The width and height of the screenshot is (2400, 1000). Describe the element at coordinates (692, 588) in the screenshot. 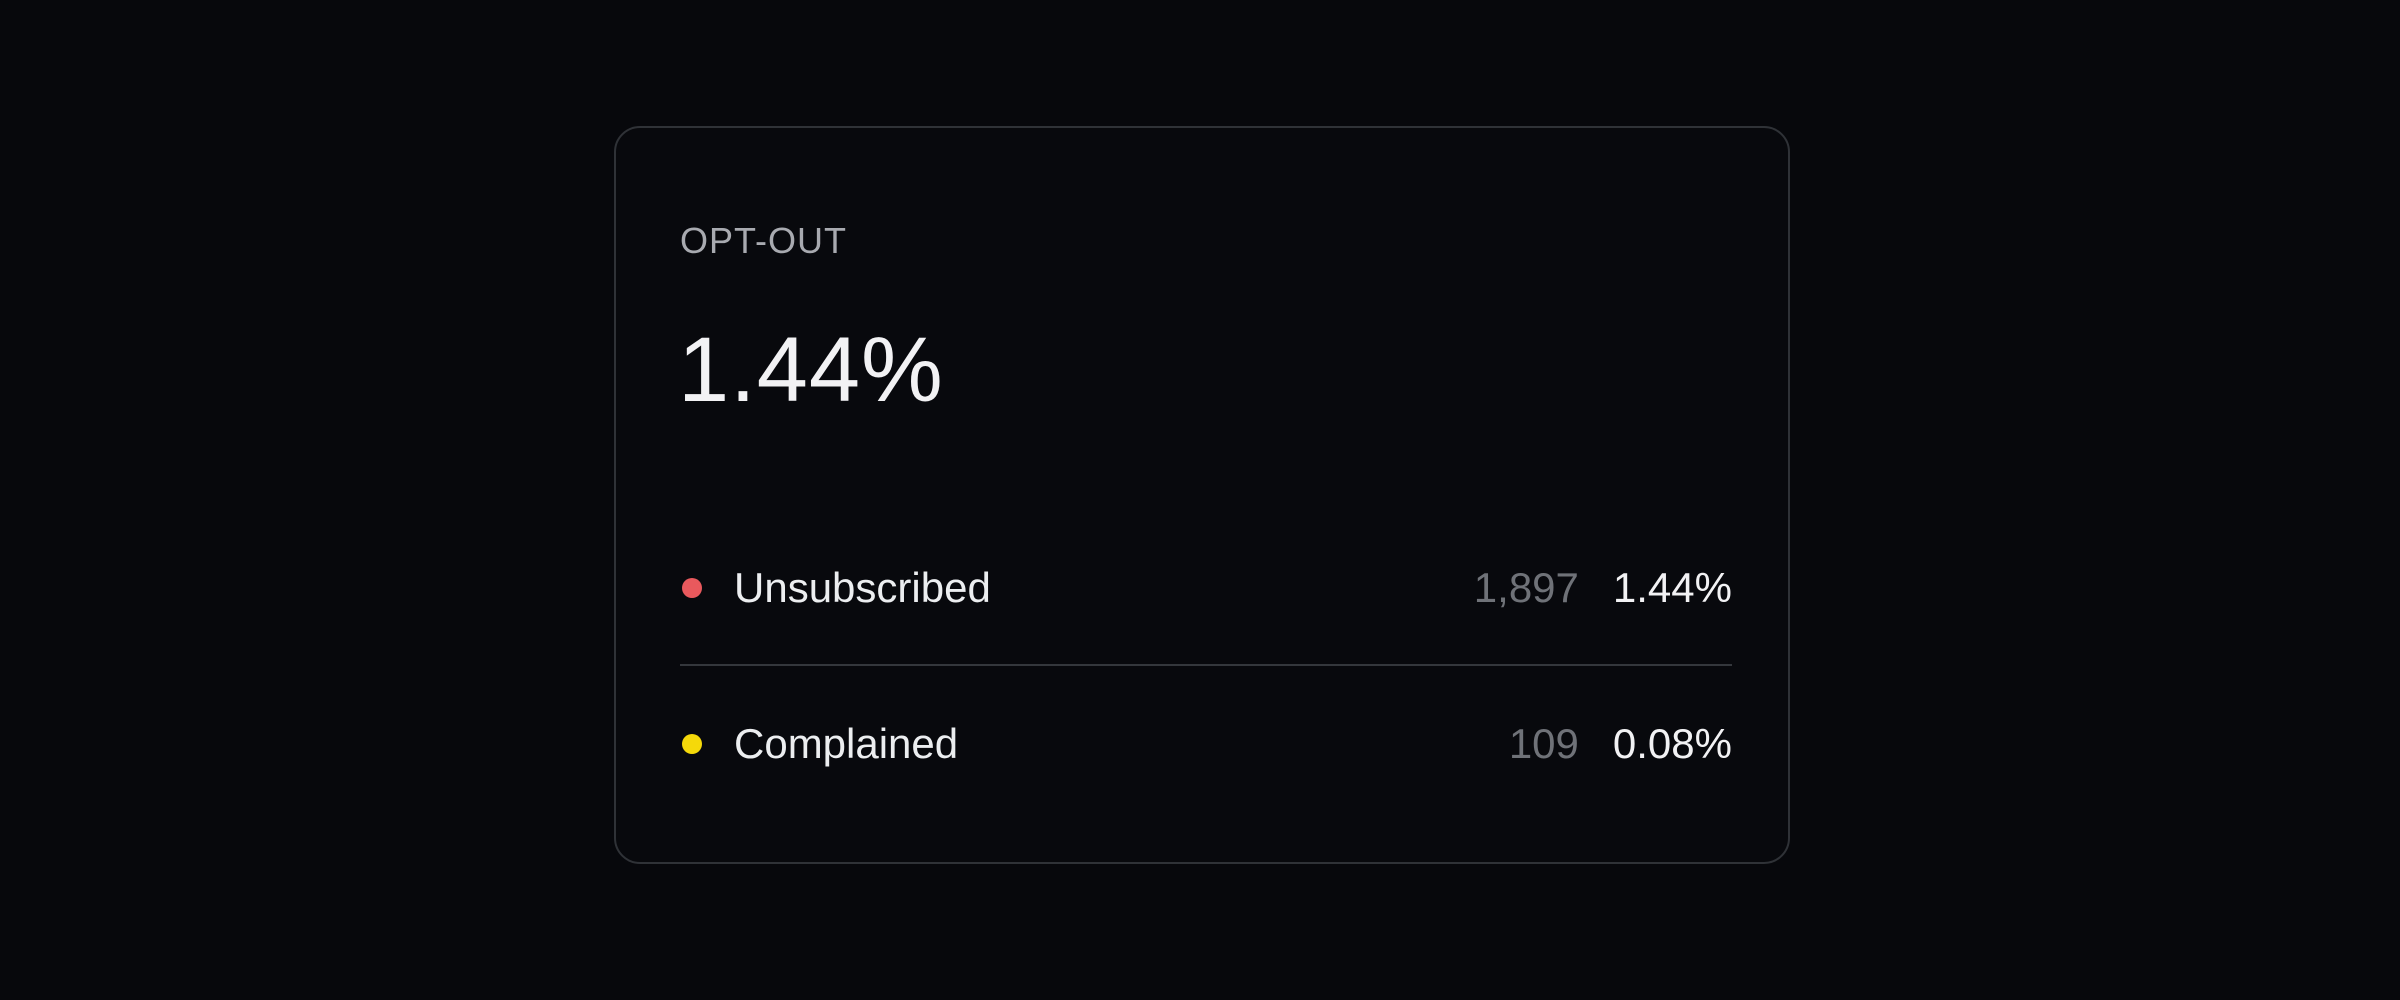

I see `red-dot-icon` at that location.